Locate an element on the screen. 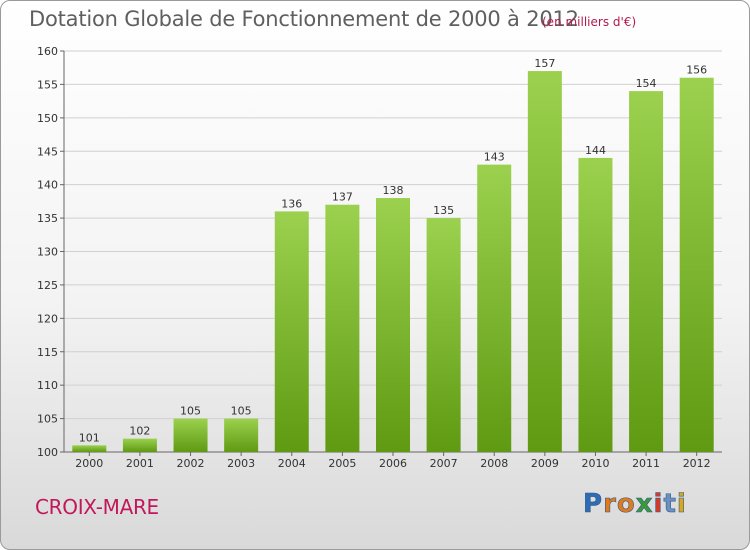 The width and height of the screenshot is (750, 550). x-tick-label: 2010 is located at coordinates (595, 463).